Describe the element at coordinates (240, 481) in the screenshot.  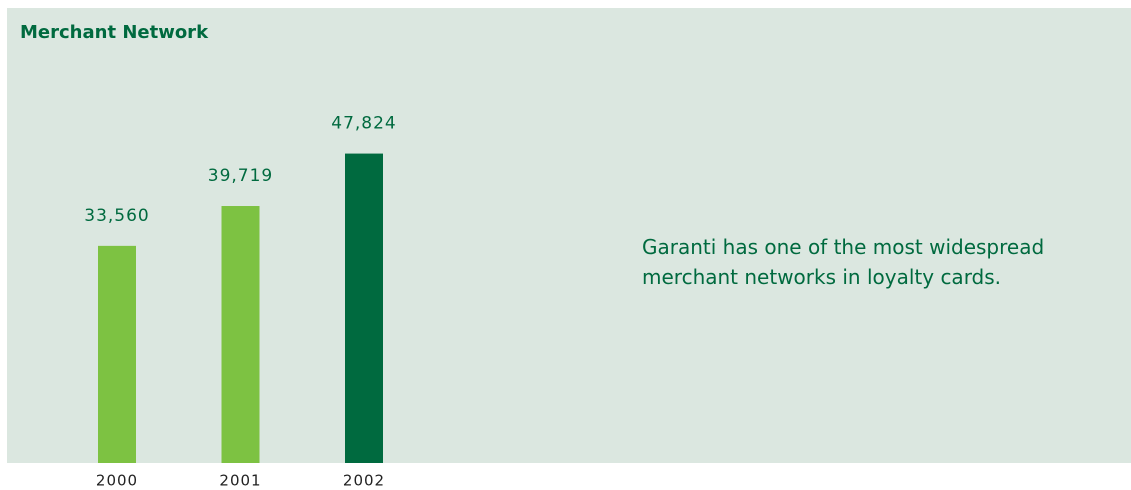
I see `x-tick-label: 2001` at that location.